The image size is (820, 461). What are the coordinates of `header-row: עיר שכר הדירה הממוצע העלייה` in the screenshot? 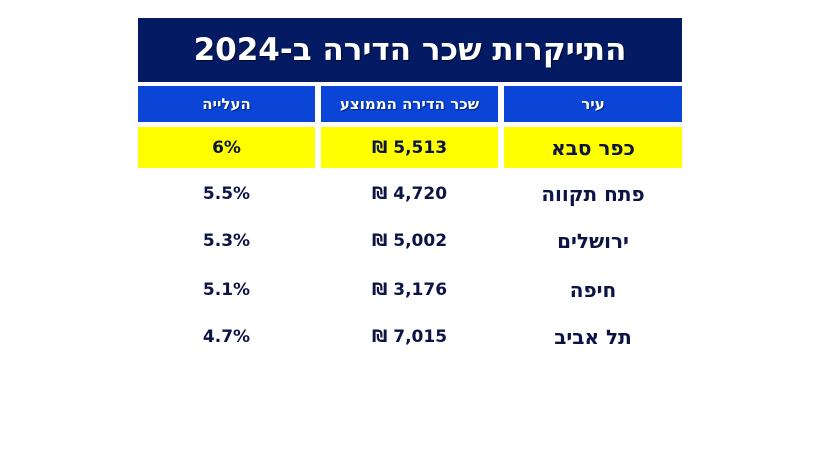 It's located at (410, 104).